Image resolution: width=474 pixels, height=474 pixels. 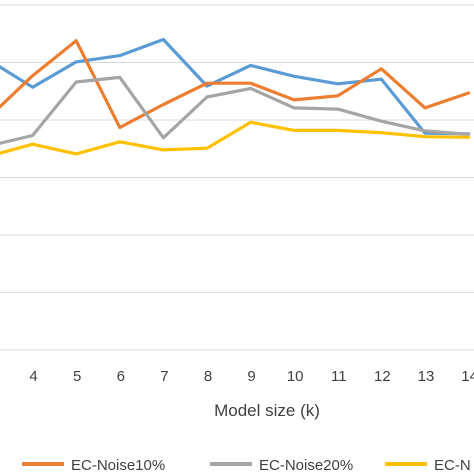 I want to click on x-tick-label: 10, so click(x=295, y=376).